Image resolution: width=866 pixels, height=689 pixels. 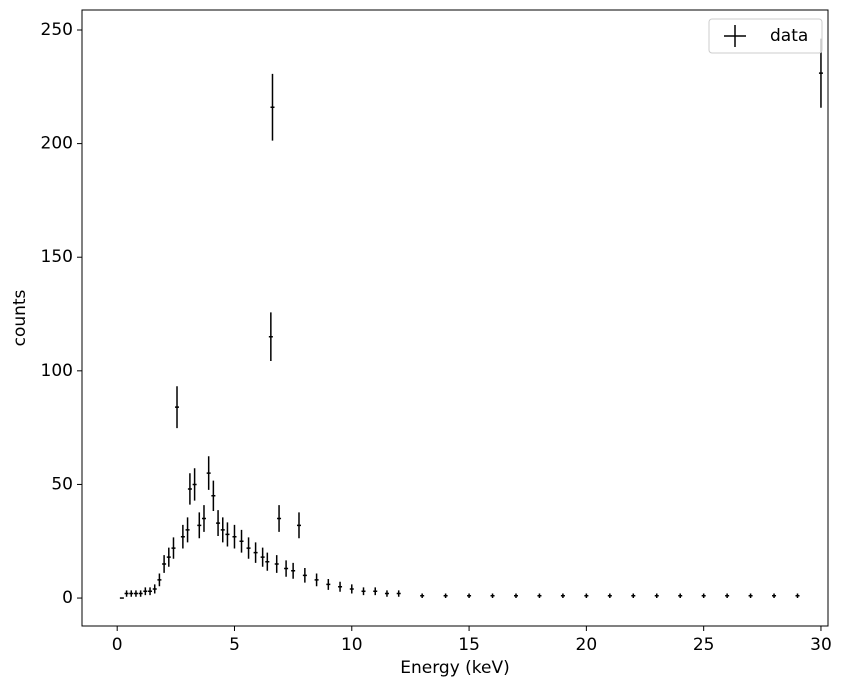 I want to click on x-tick-label: 5, so click(x=234, y=645).